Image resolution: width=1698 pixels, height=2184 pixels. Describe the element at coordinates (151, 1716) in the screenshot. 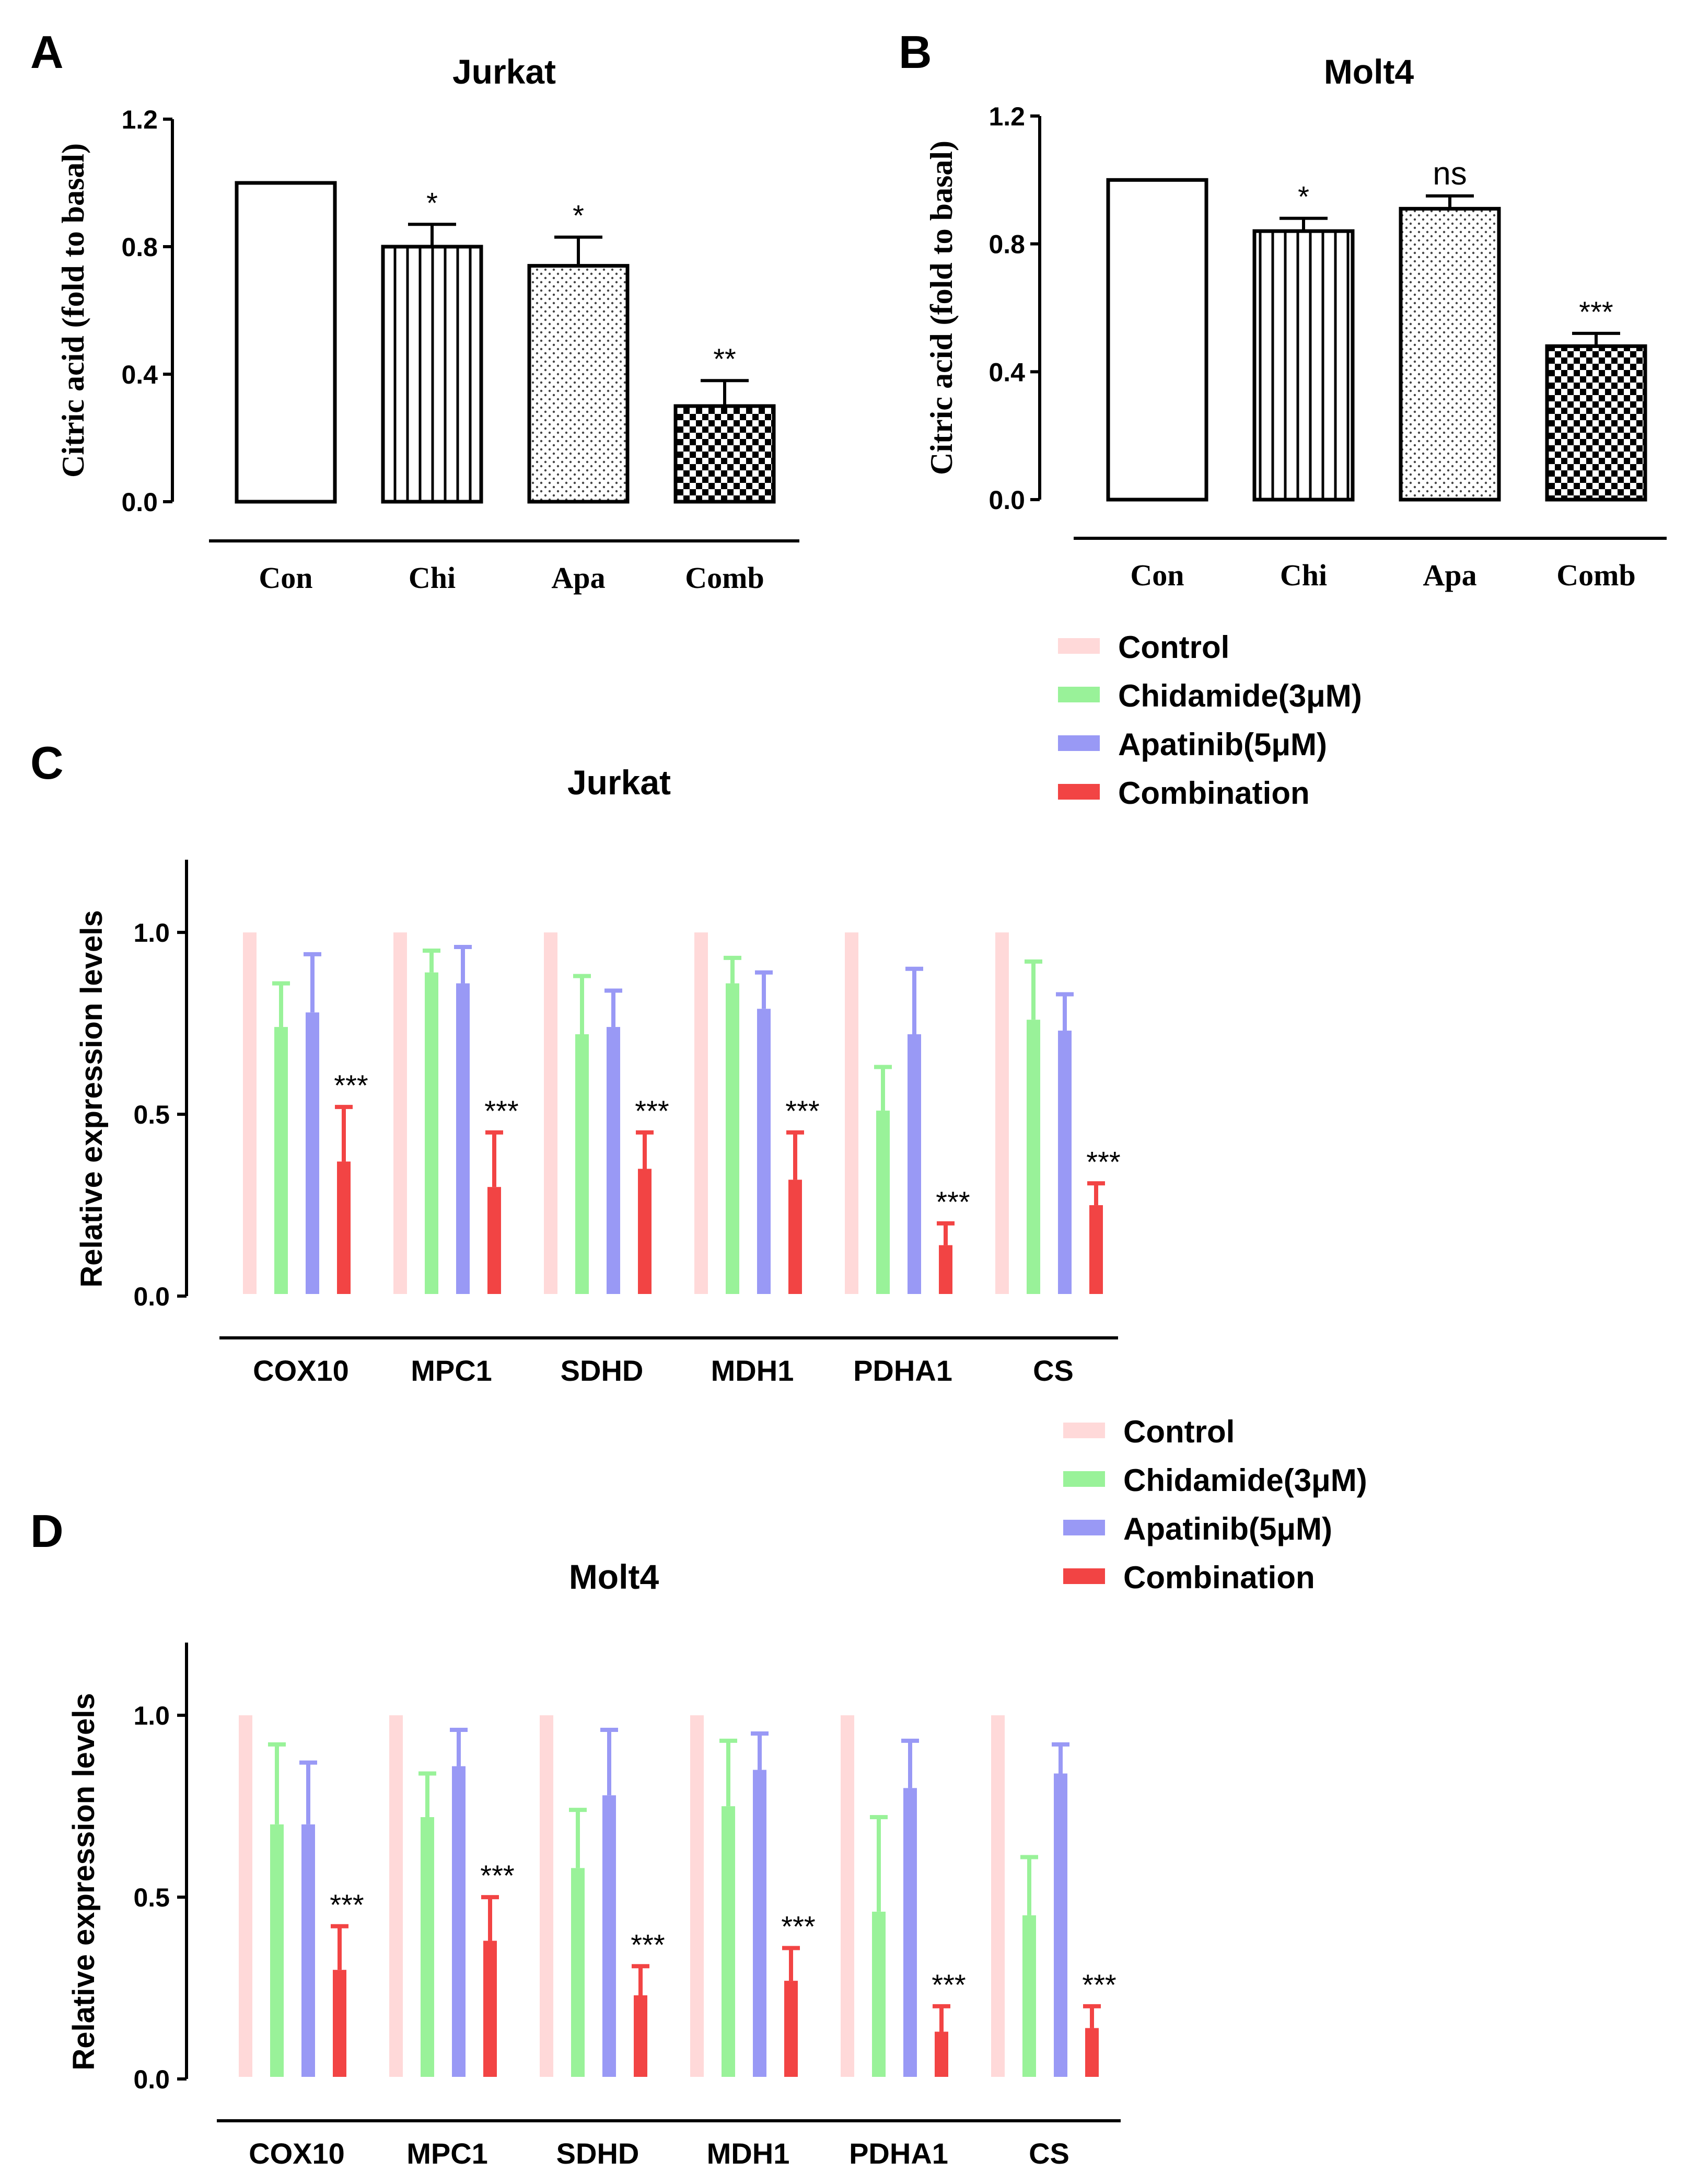

I see `y-tick-label: 1.0` at that location.